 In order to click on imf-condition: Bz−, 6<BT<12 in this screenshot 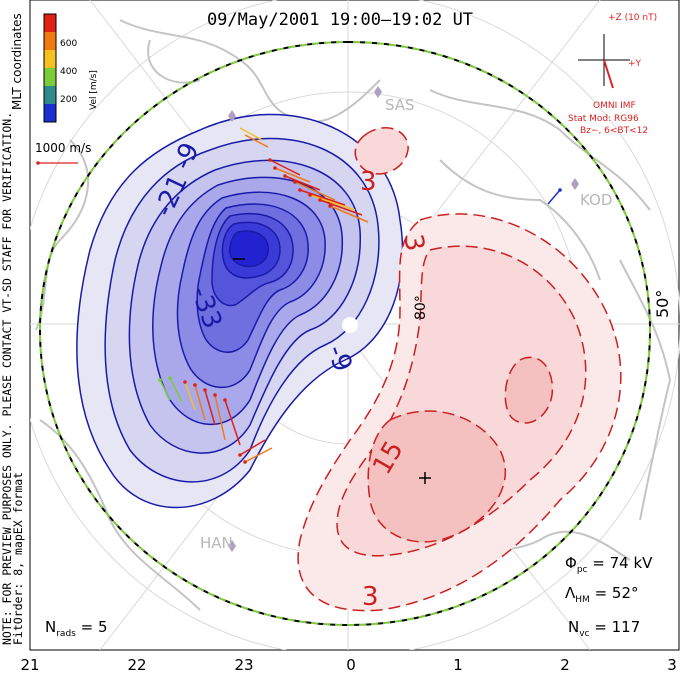, I will do `click(614, 131)`.